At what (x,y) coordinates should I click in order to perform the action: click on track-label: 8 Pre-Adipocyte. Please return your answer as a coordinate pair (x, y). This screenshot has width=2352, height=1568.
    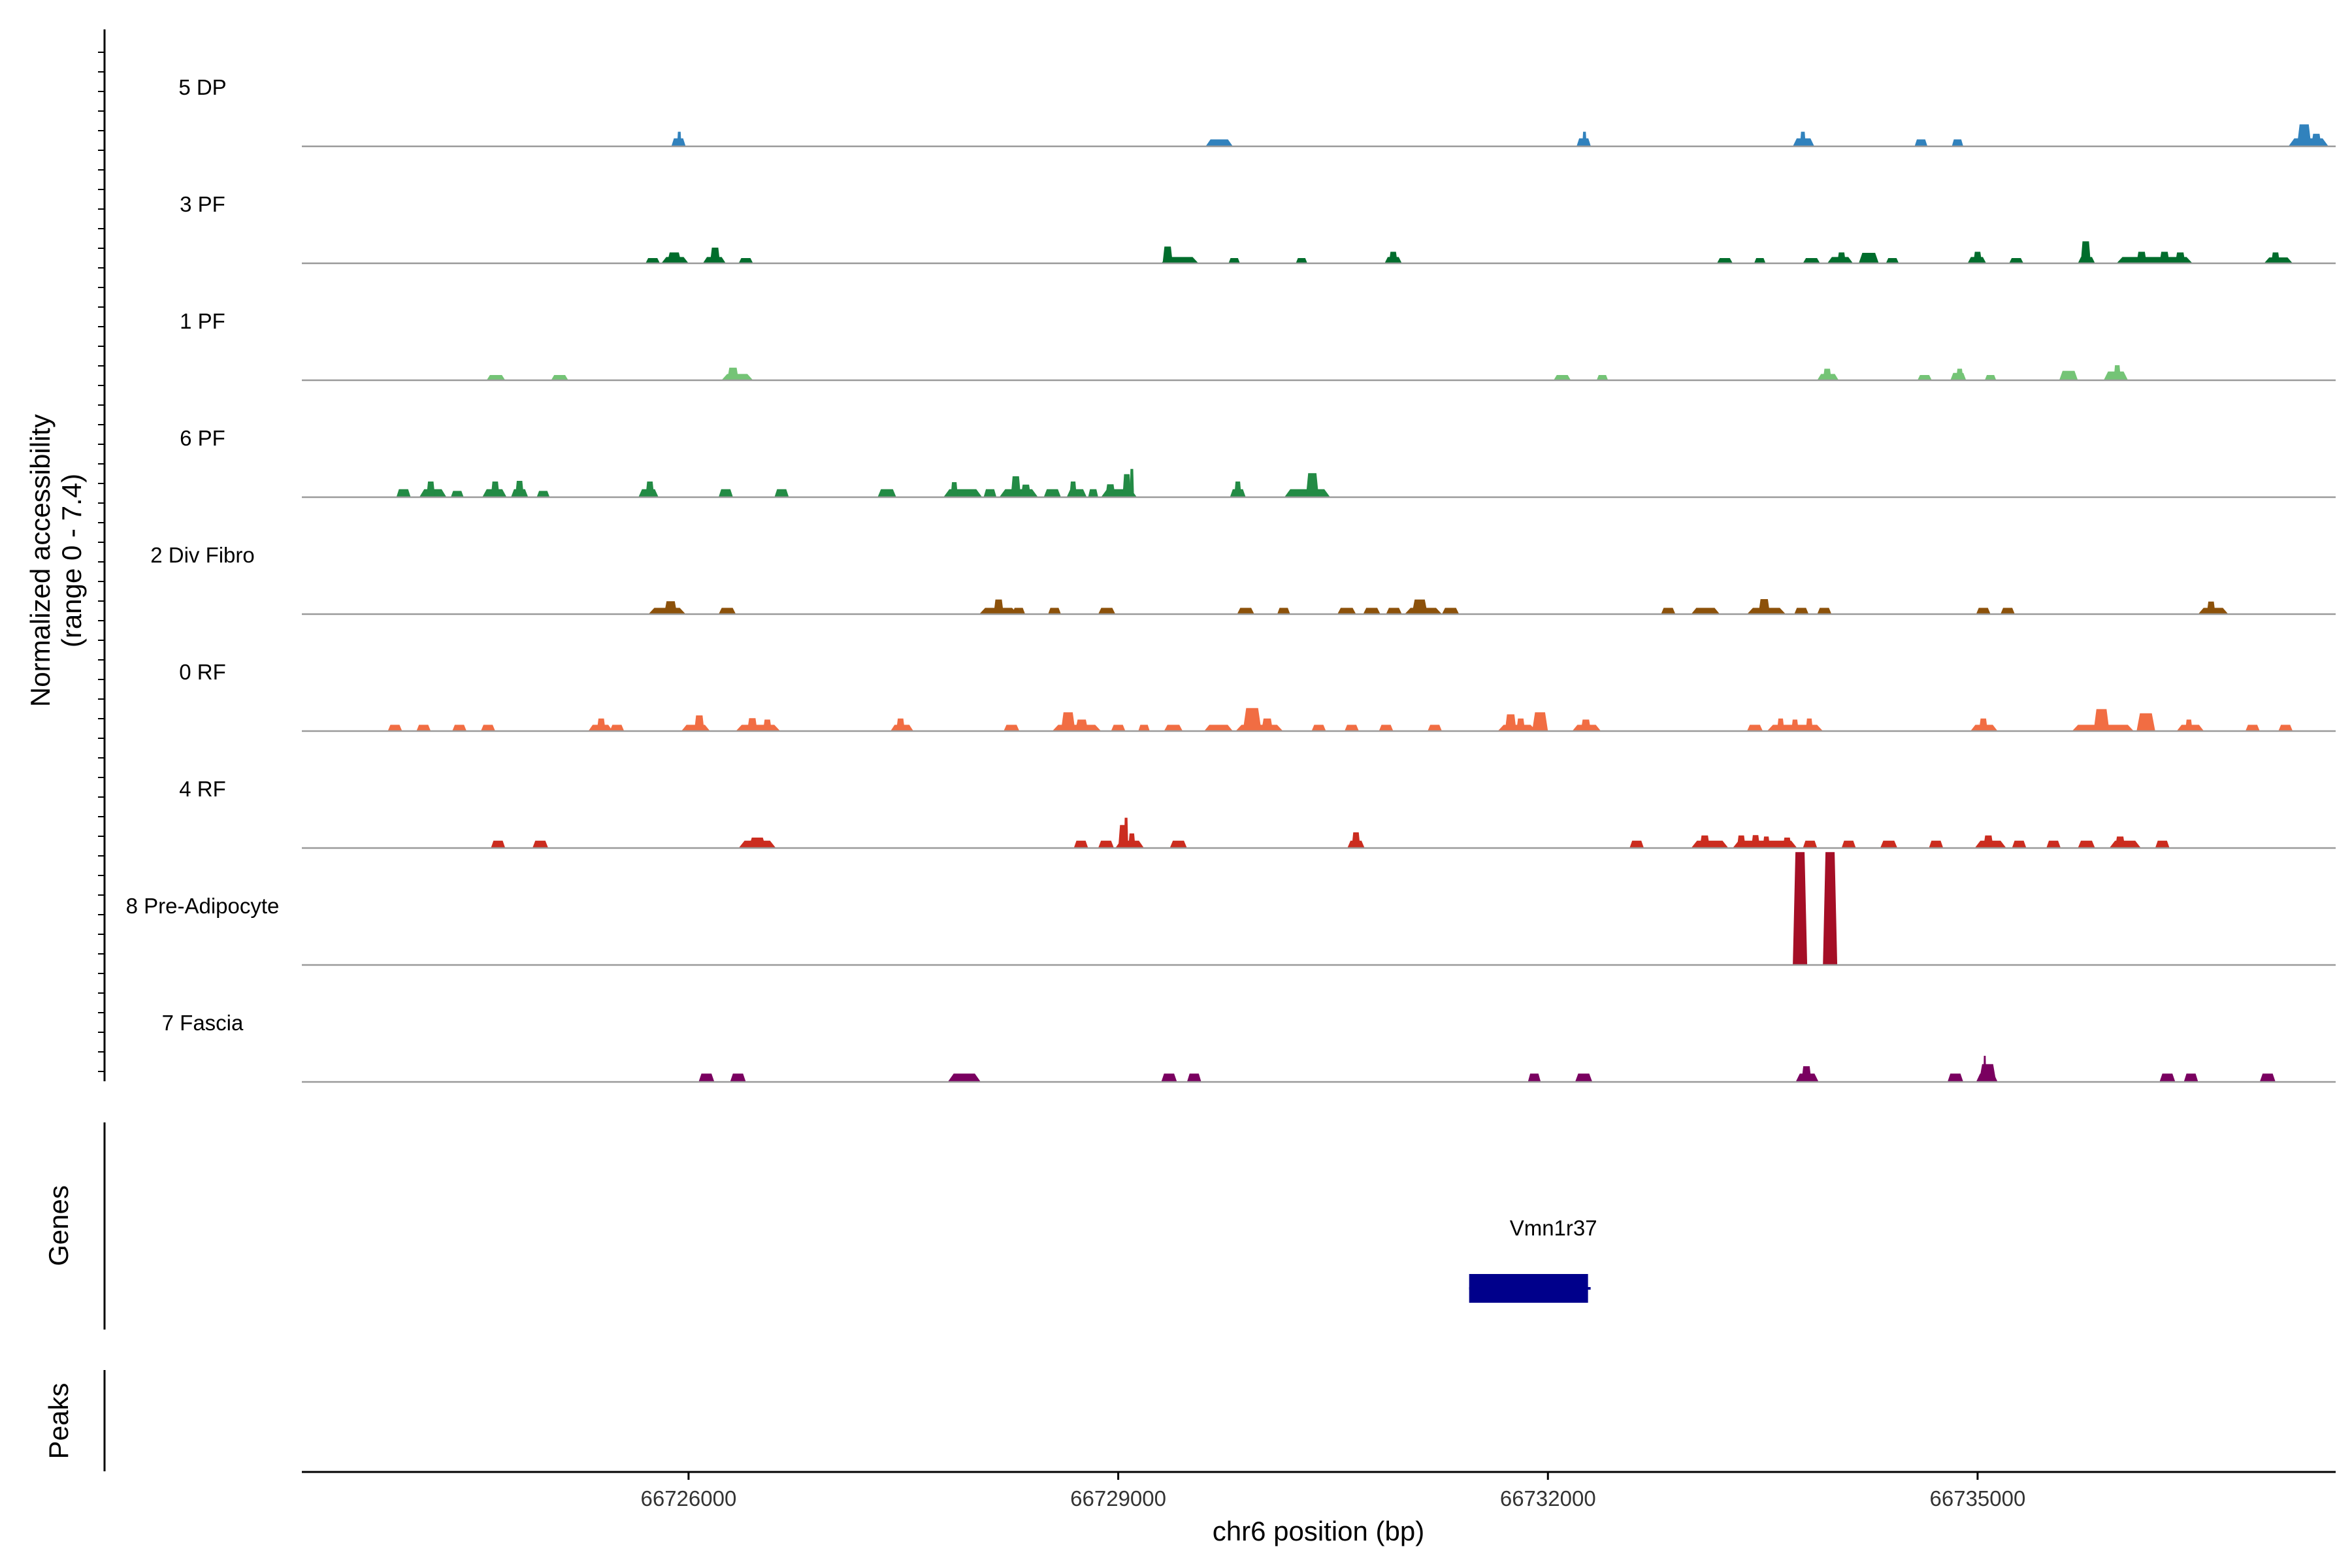
    Looking at the image, I should click on (203, 906).